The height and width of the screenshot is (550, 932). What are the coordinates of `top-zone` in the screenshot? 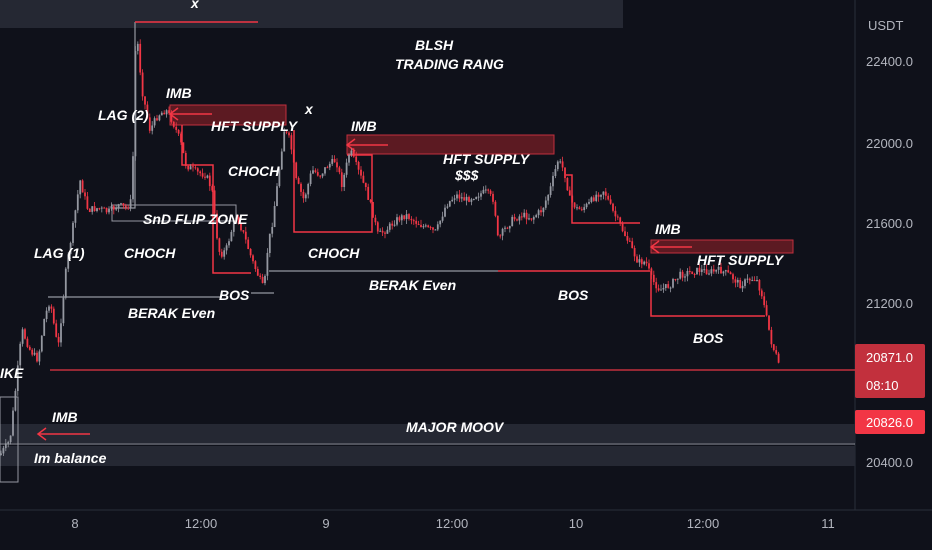 It's located at (311, 14).